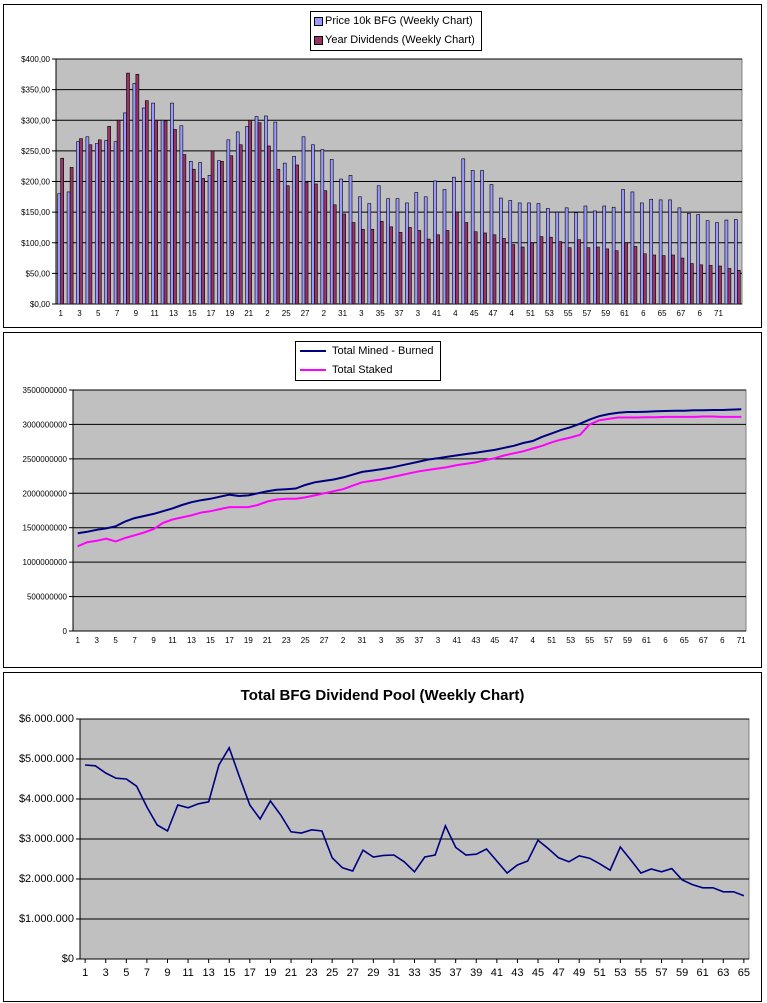 This screenshot has width=767, height=1003. I want to click on x-tick-label: 47, so click(493, 313).